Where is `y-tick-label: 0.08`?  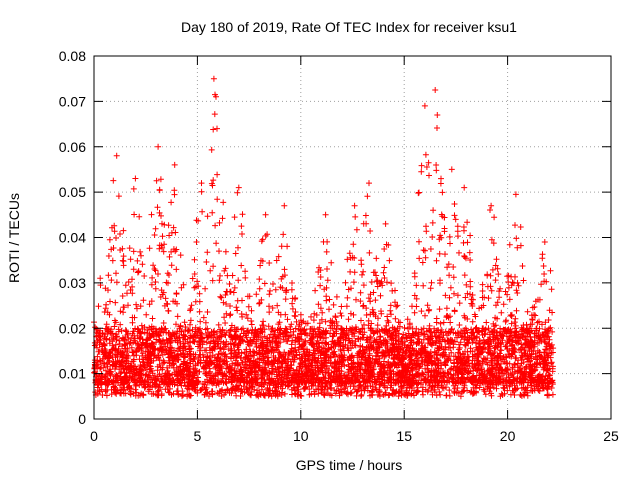 y-tick-label: 0.08 is located at coordinates (72, 56).